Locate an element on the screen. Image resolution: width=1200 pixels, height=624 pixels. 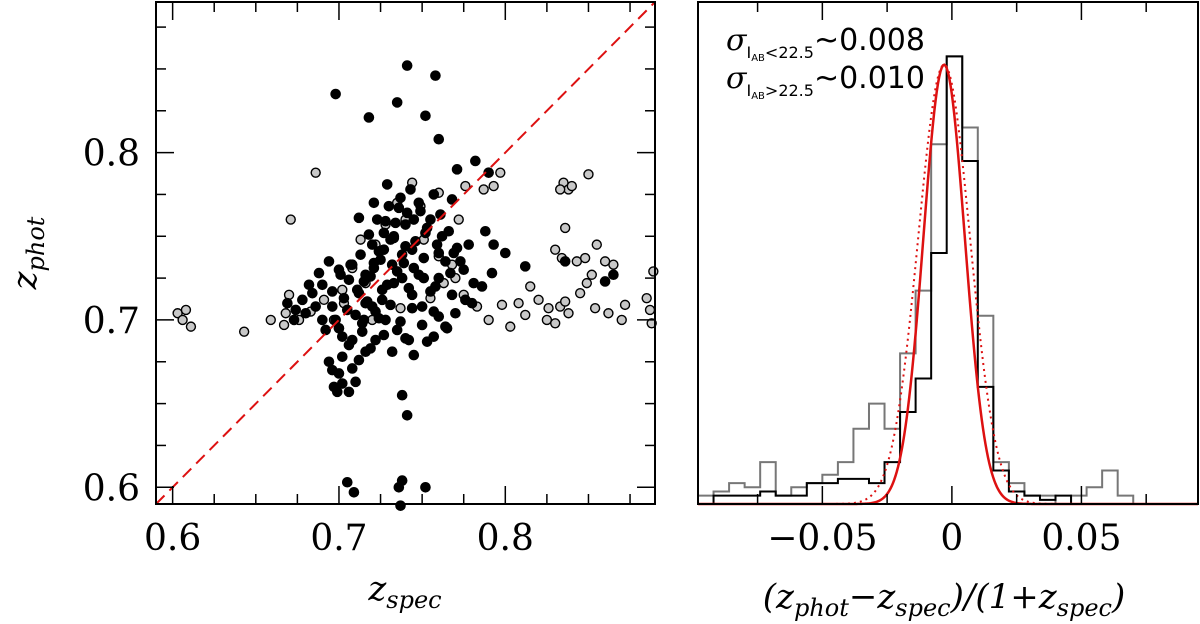
hx-phot: phot is located at coordinates (821, 608).